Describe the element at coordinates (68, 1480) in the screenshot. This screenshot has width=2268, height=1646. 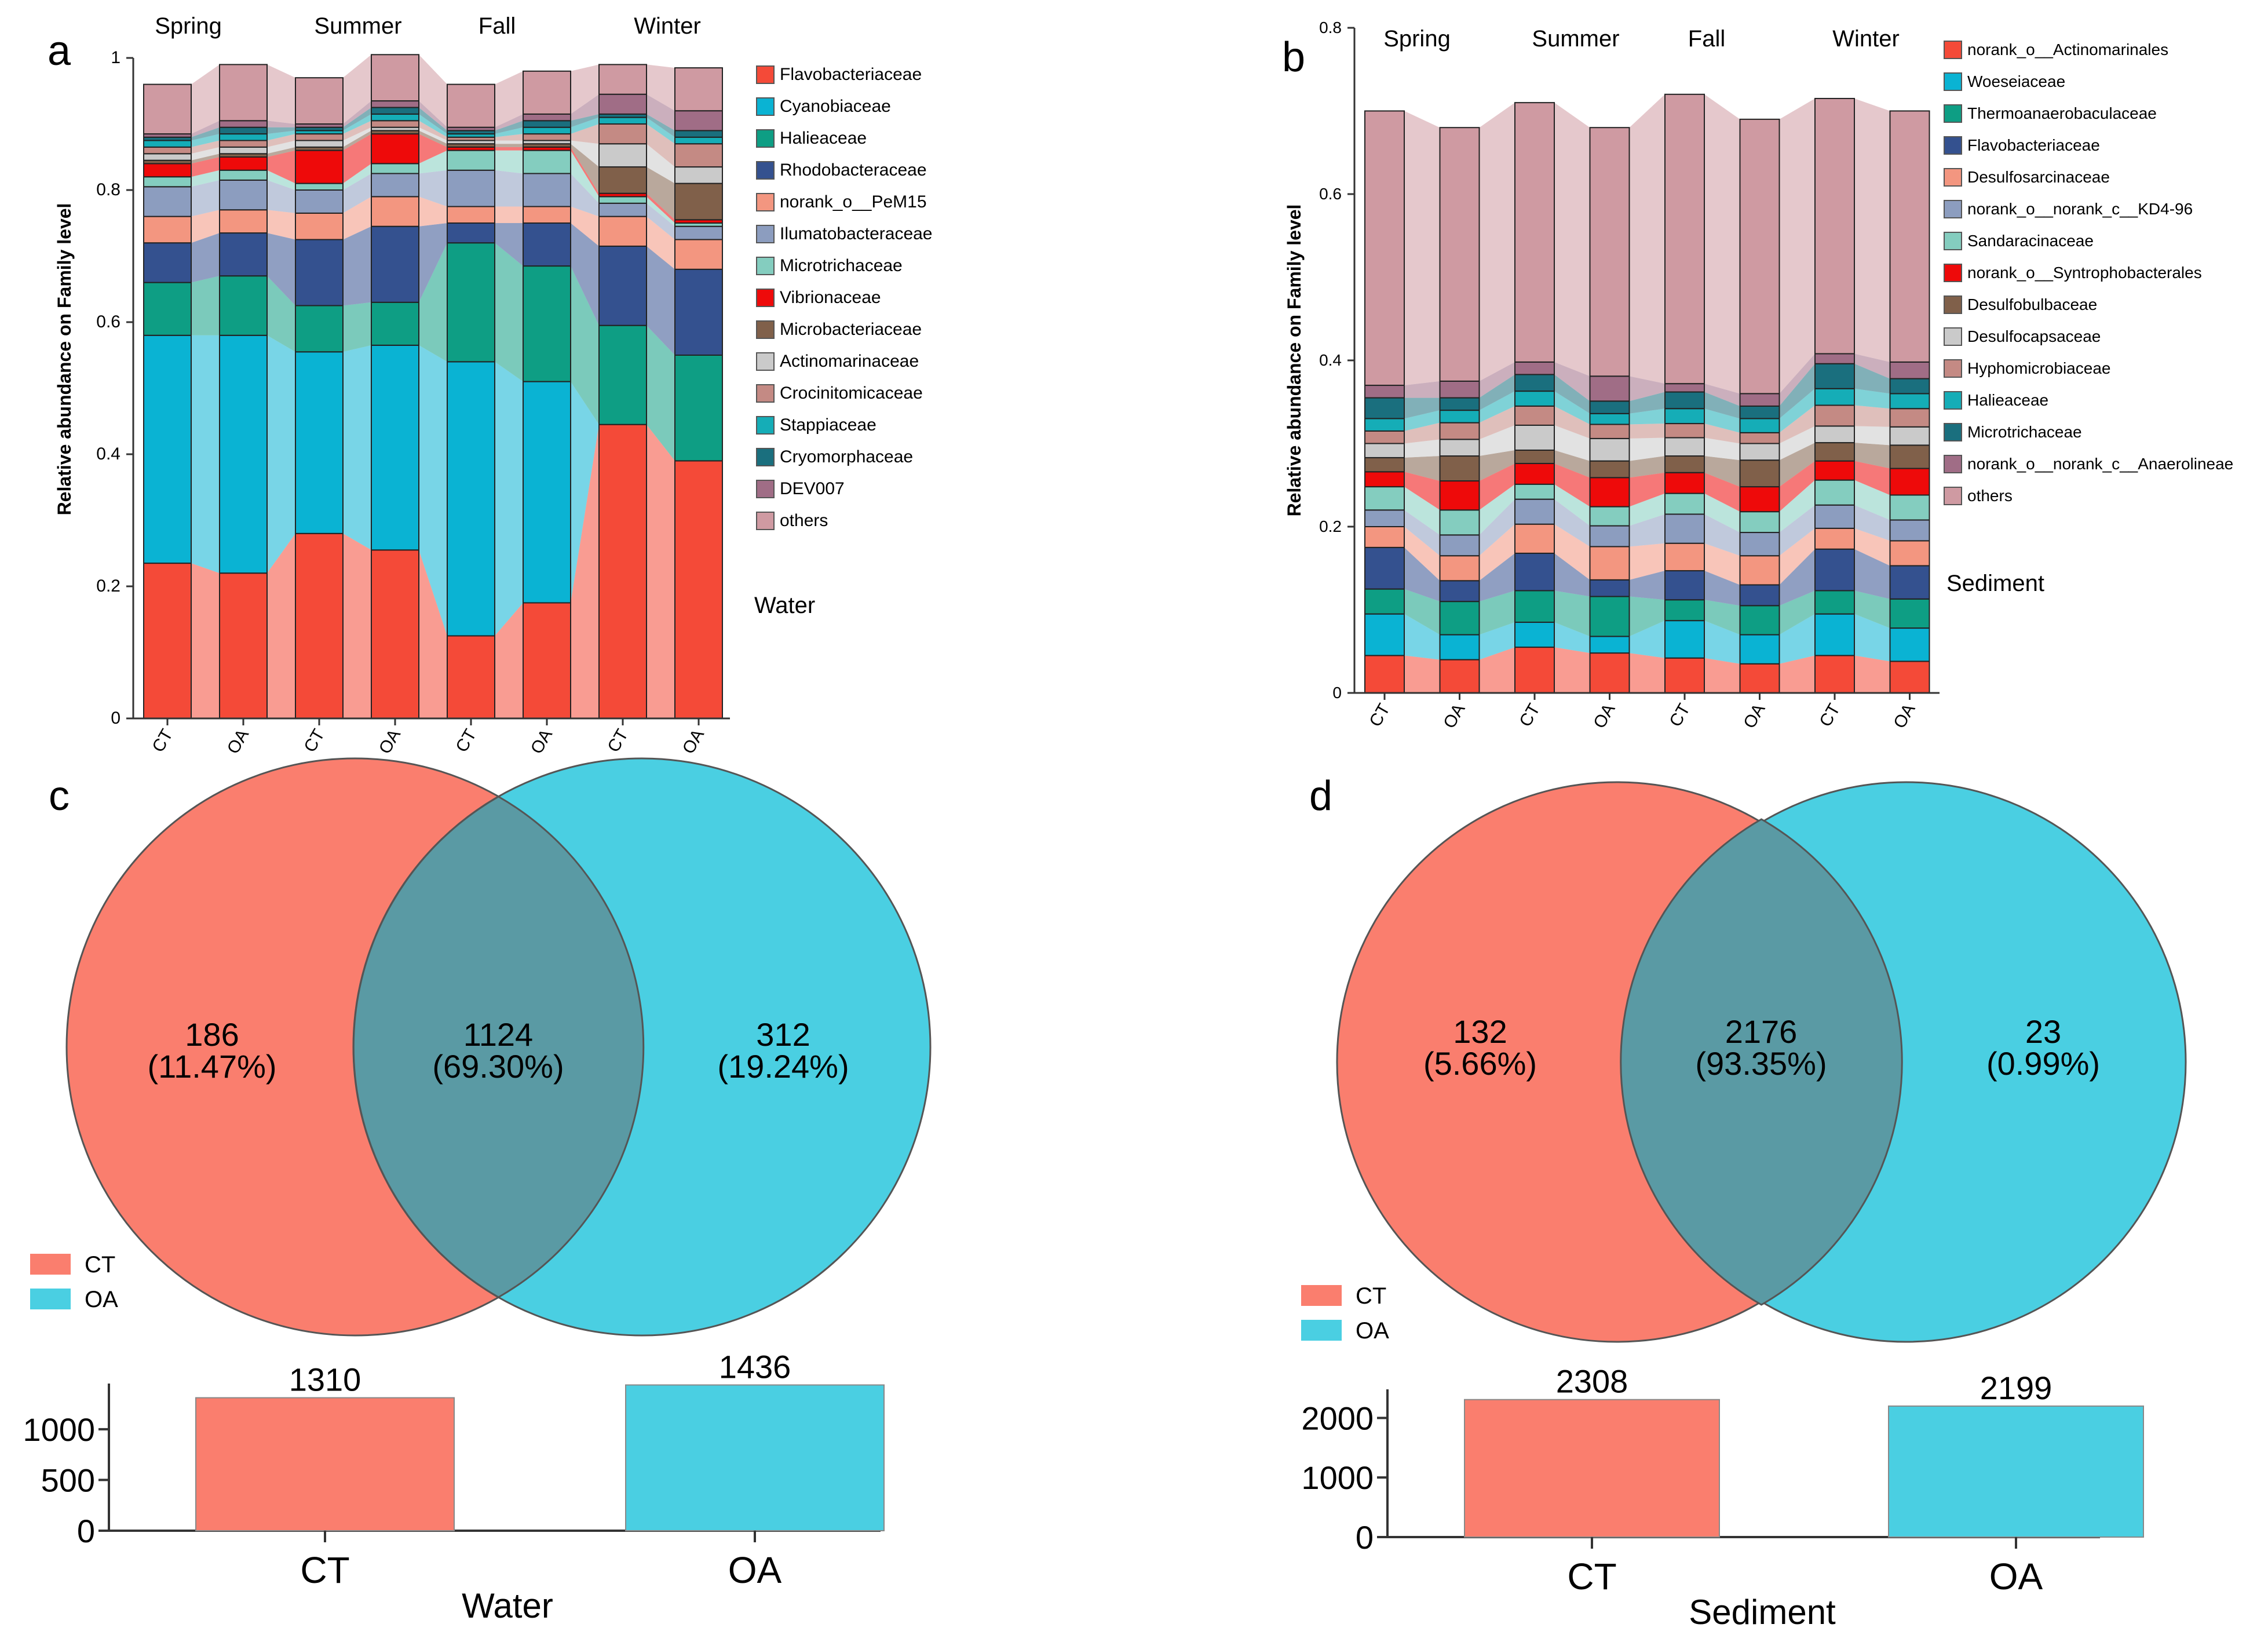
I see `y-tick-label: 500` at that location.